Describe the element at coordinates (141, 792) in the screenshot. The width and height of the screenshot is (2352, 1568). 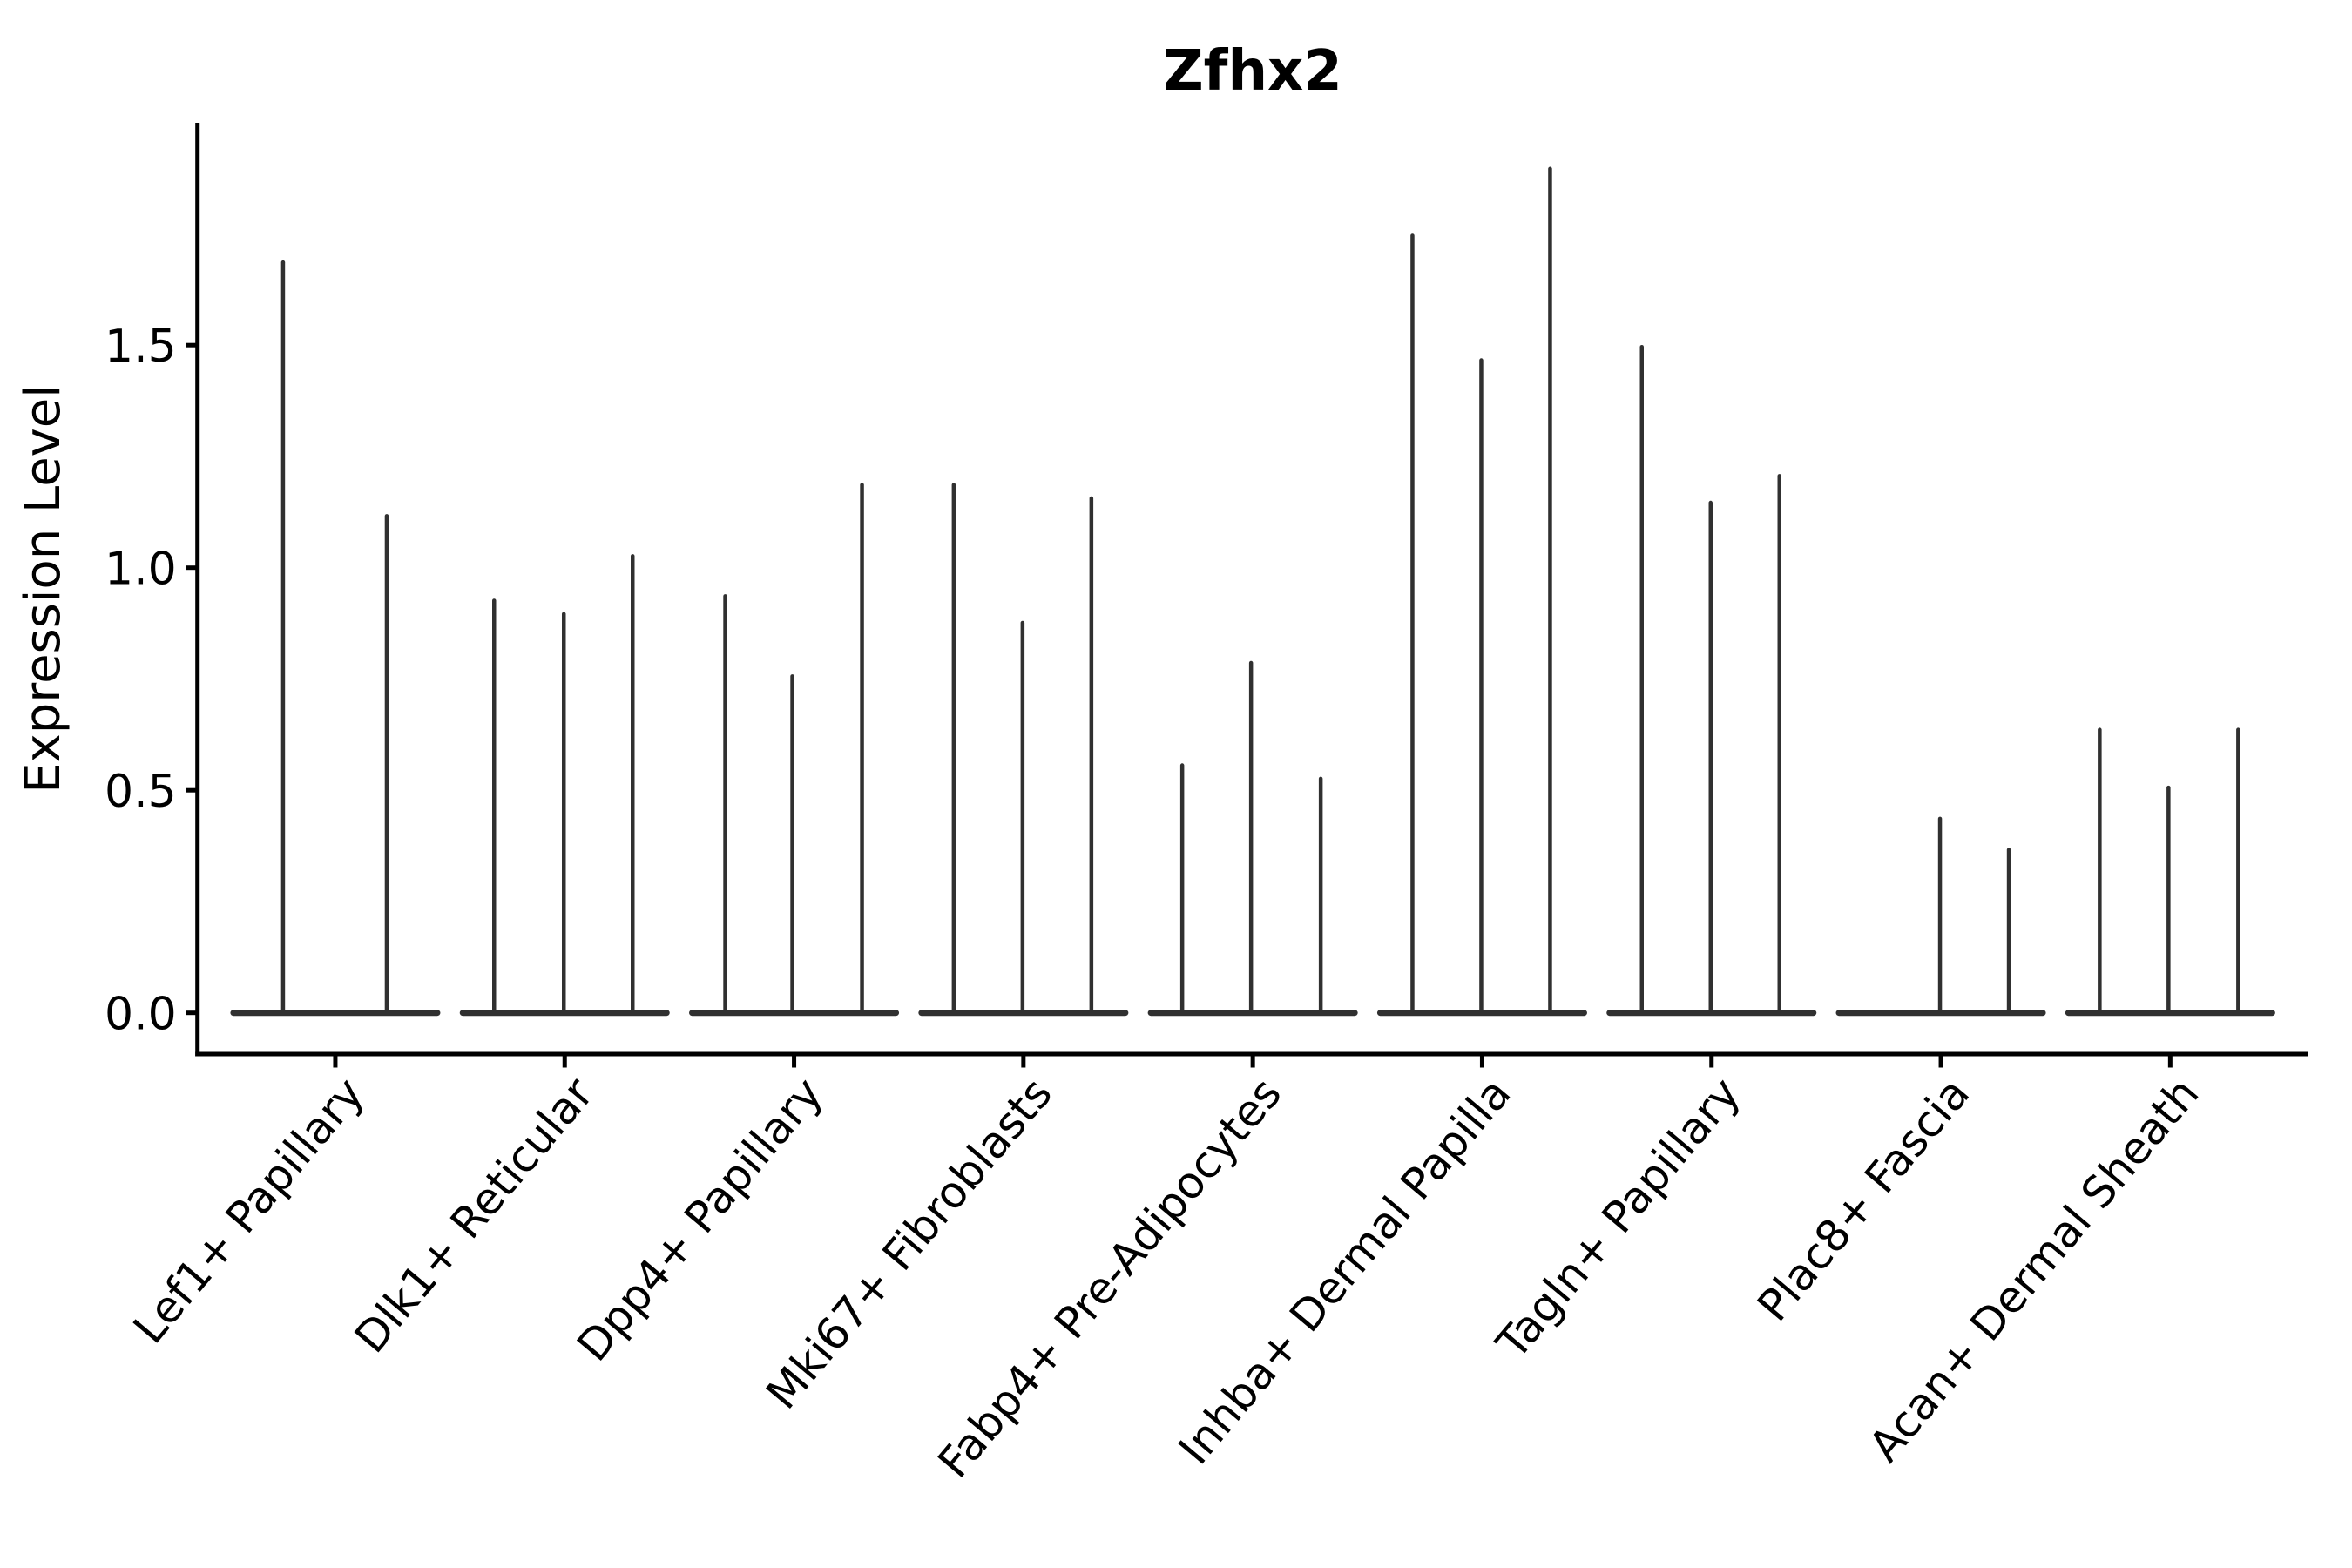
I see `y-tick-label: 0.5` at that location.